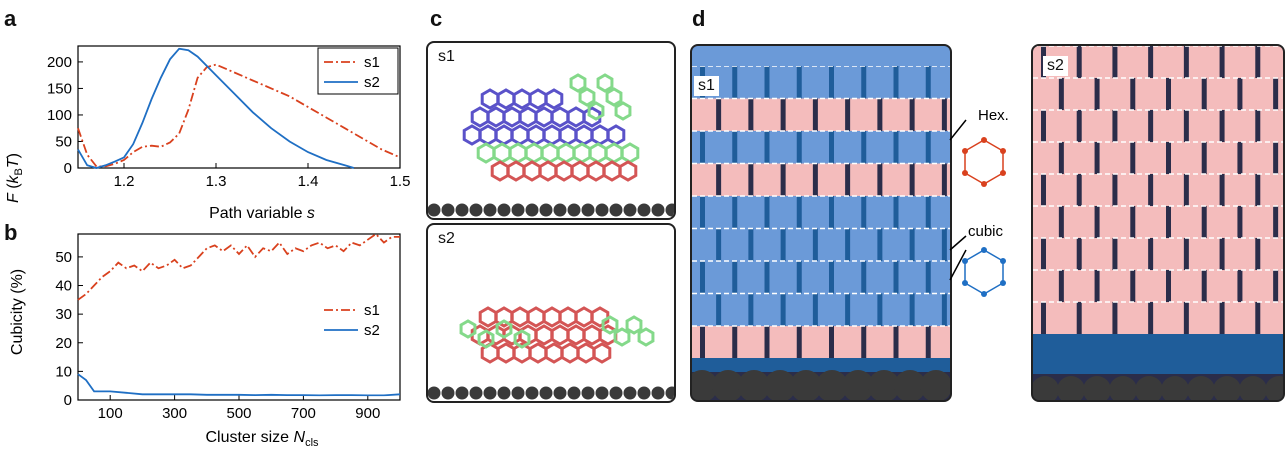  Describe the element at coordinates (238, 413) in the screenshot. I see `x-tick-label: 500` at that location.